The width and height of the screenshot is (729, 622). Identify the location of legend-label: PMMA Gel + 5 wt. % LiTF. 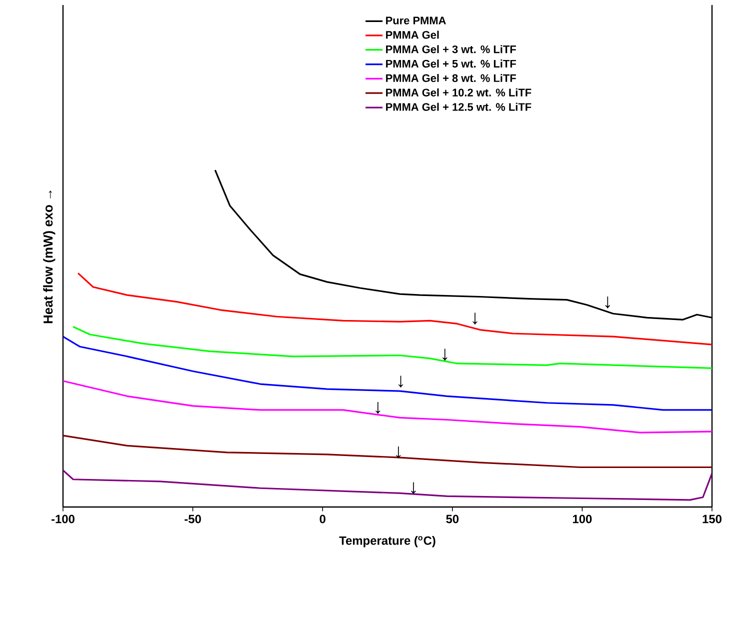
(451, 64).